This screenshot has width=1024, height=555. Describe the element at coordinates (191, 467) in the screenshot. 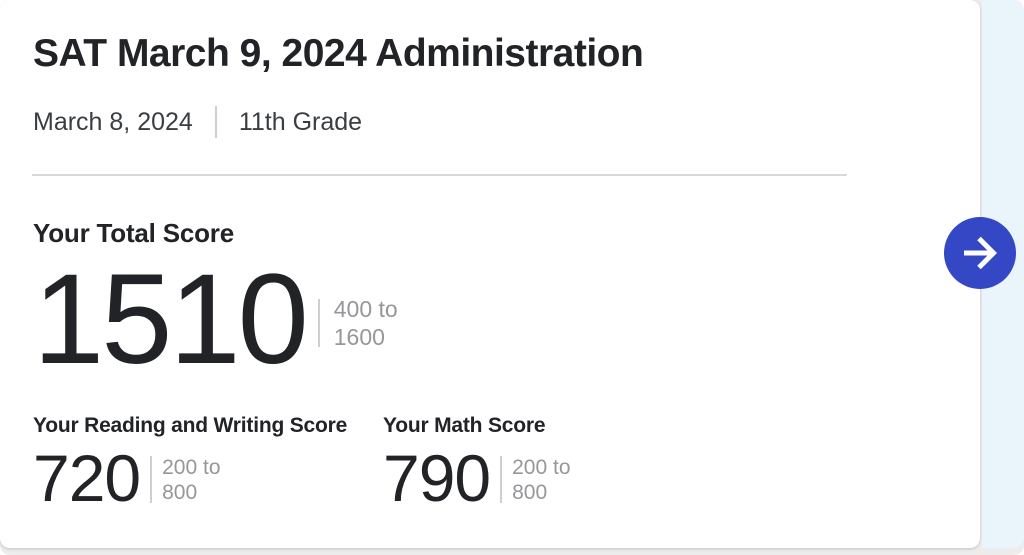

I see `reading-writing-range-line1: 200 to` at that location.